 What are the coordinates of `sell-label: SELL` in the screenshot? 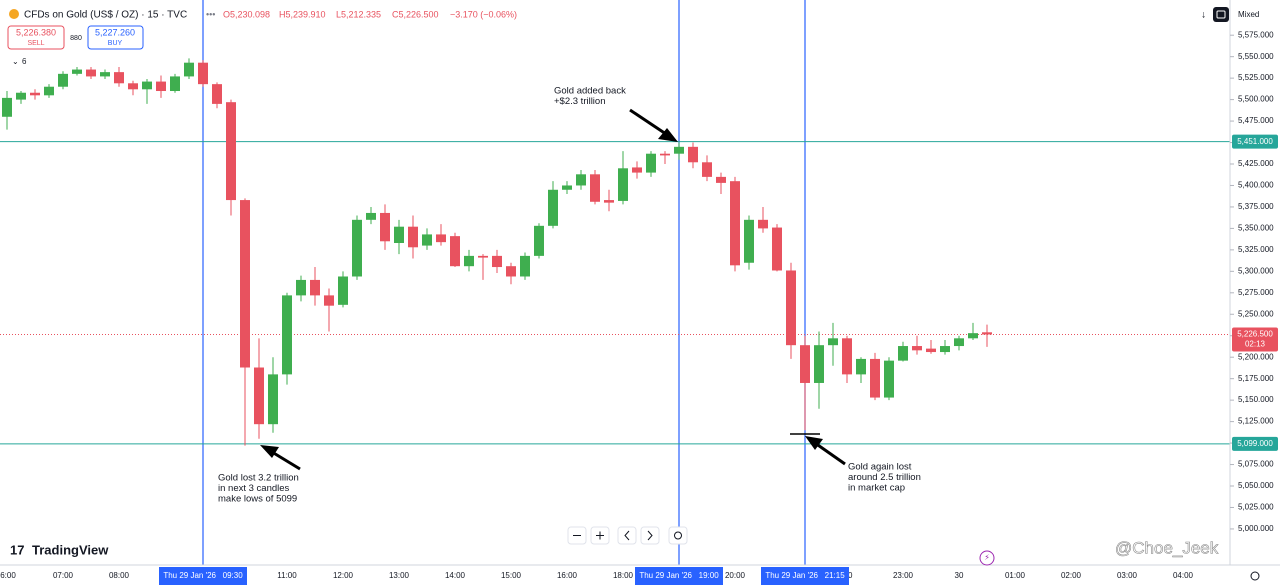 It's located at (35, 43).